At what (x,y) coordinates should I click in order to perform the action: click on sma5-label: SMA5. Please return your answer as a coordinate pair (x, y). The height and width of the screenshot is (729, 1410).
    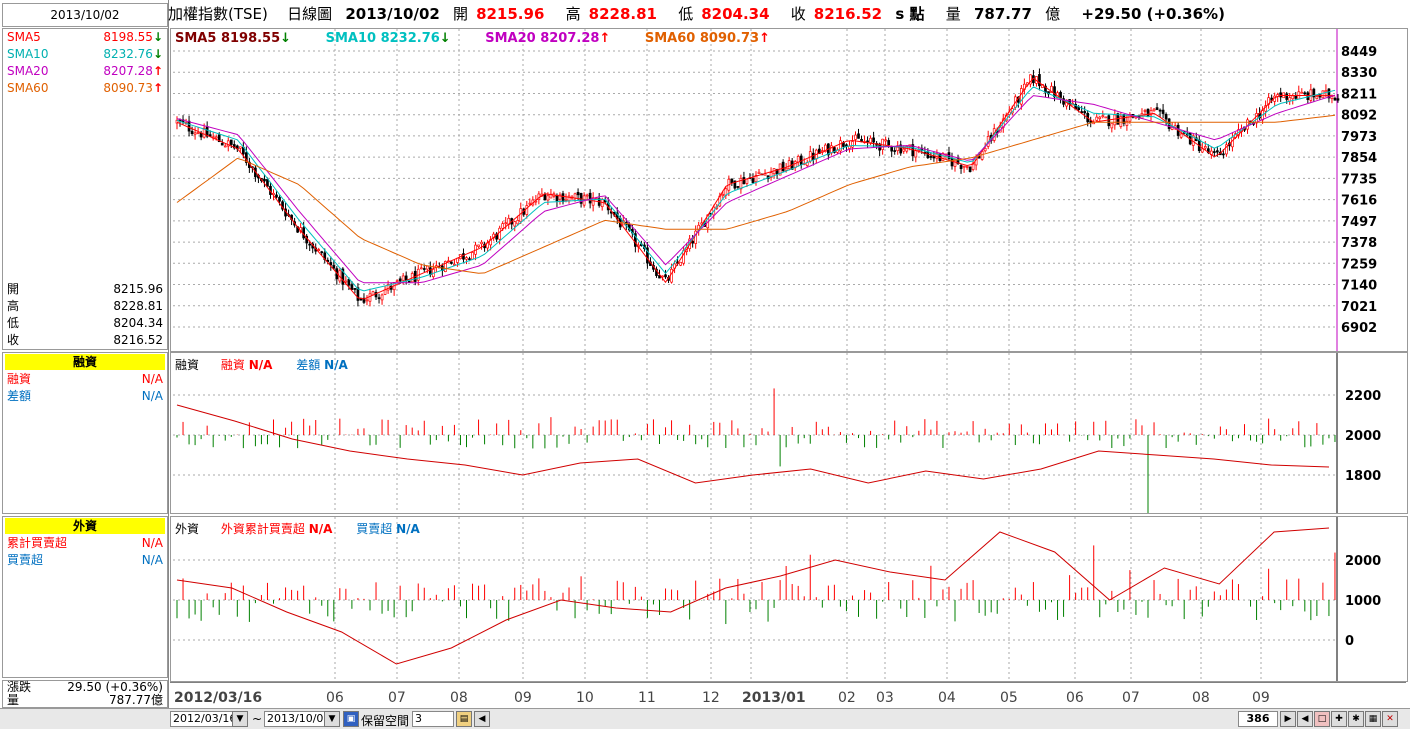
    Looking at the image, I should click on (24, 37).